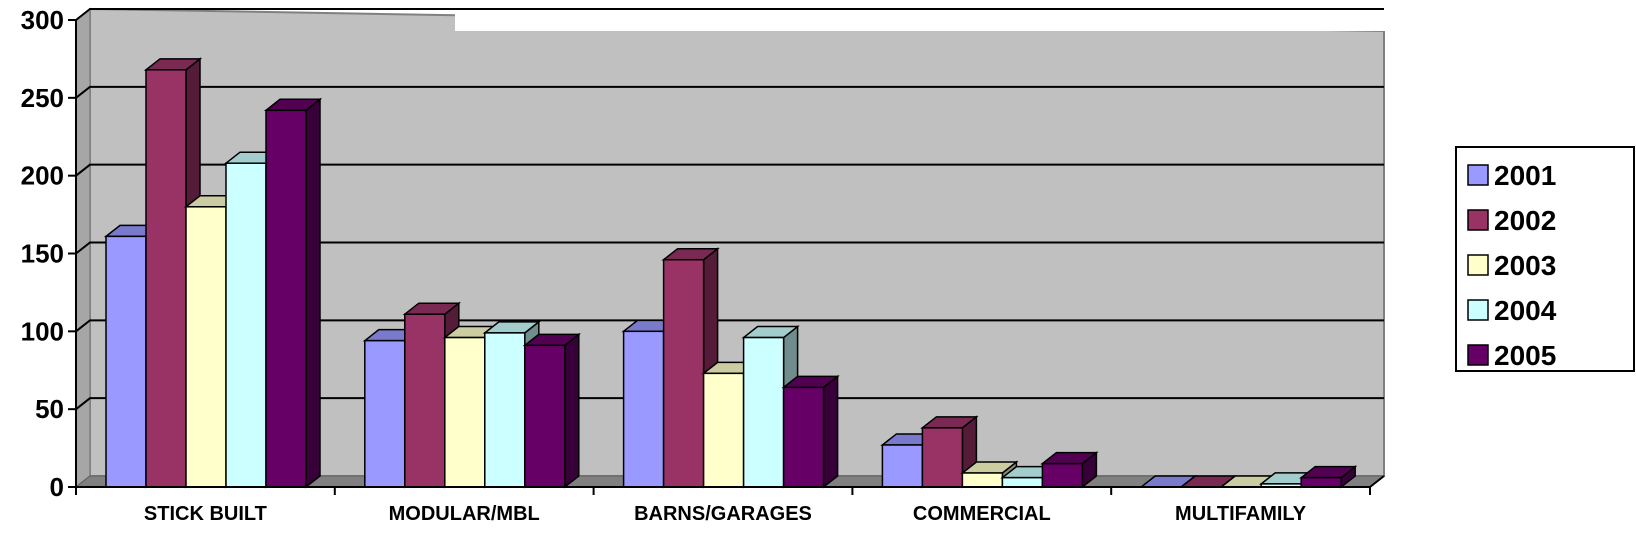 The height and width of the screenshot is (546, 1636). I want to click on legend-label: 2004, so click(1525, 310).